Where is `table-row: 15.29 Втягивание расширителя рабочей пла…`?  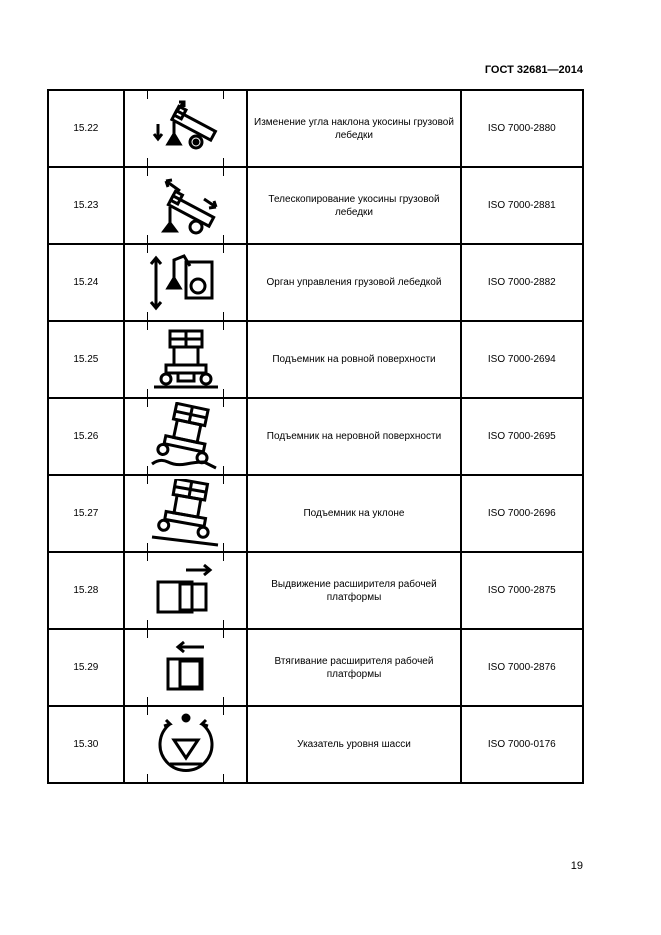
table-row: 15.29 Втягивание расширителя рабочей пла… is located at coordinates (316, 667).